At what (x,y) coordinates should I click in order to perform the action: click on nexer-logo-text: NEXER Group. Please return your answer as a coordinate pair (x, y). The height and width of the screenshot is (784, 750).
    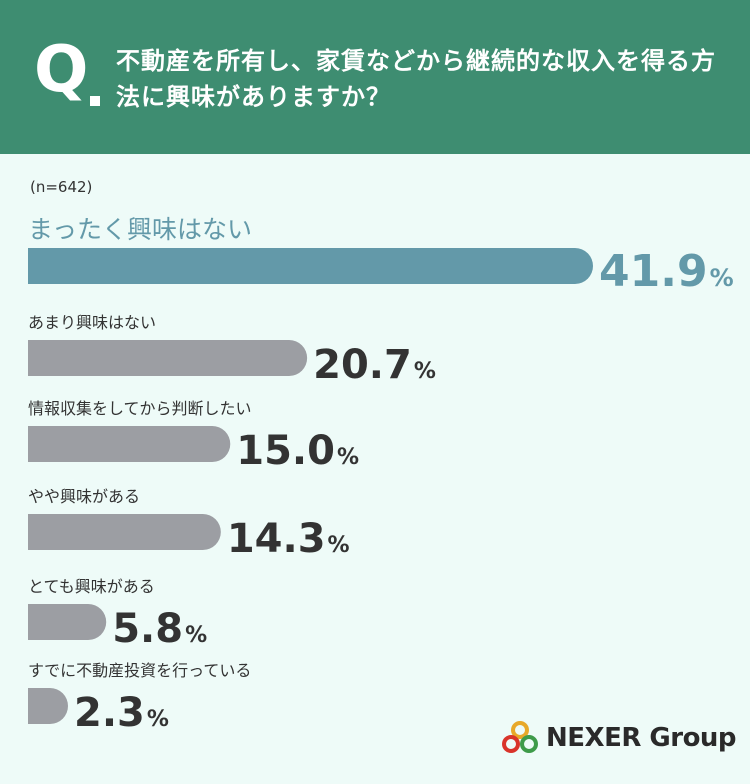
    Looking at the image, I should click on (641, 738).